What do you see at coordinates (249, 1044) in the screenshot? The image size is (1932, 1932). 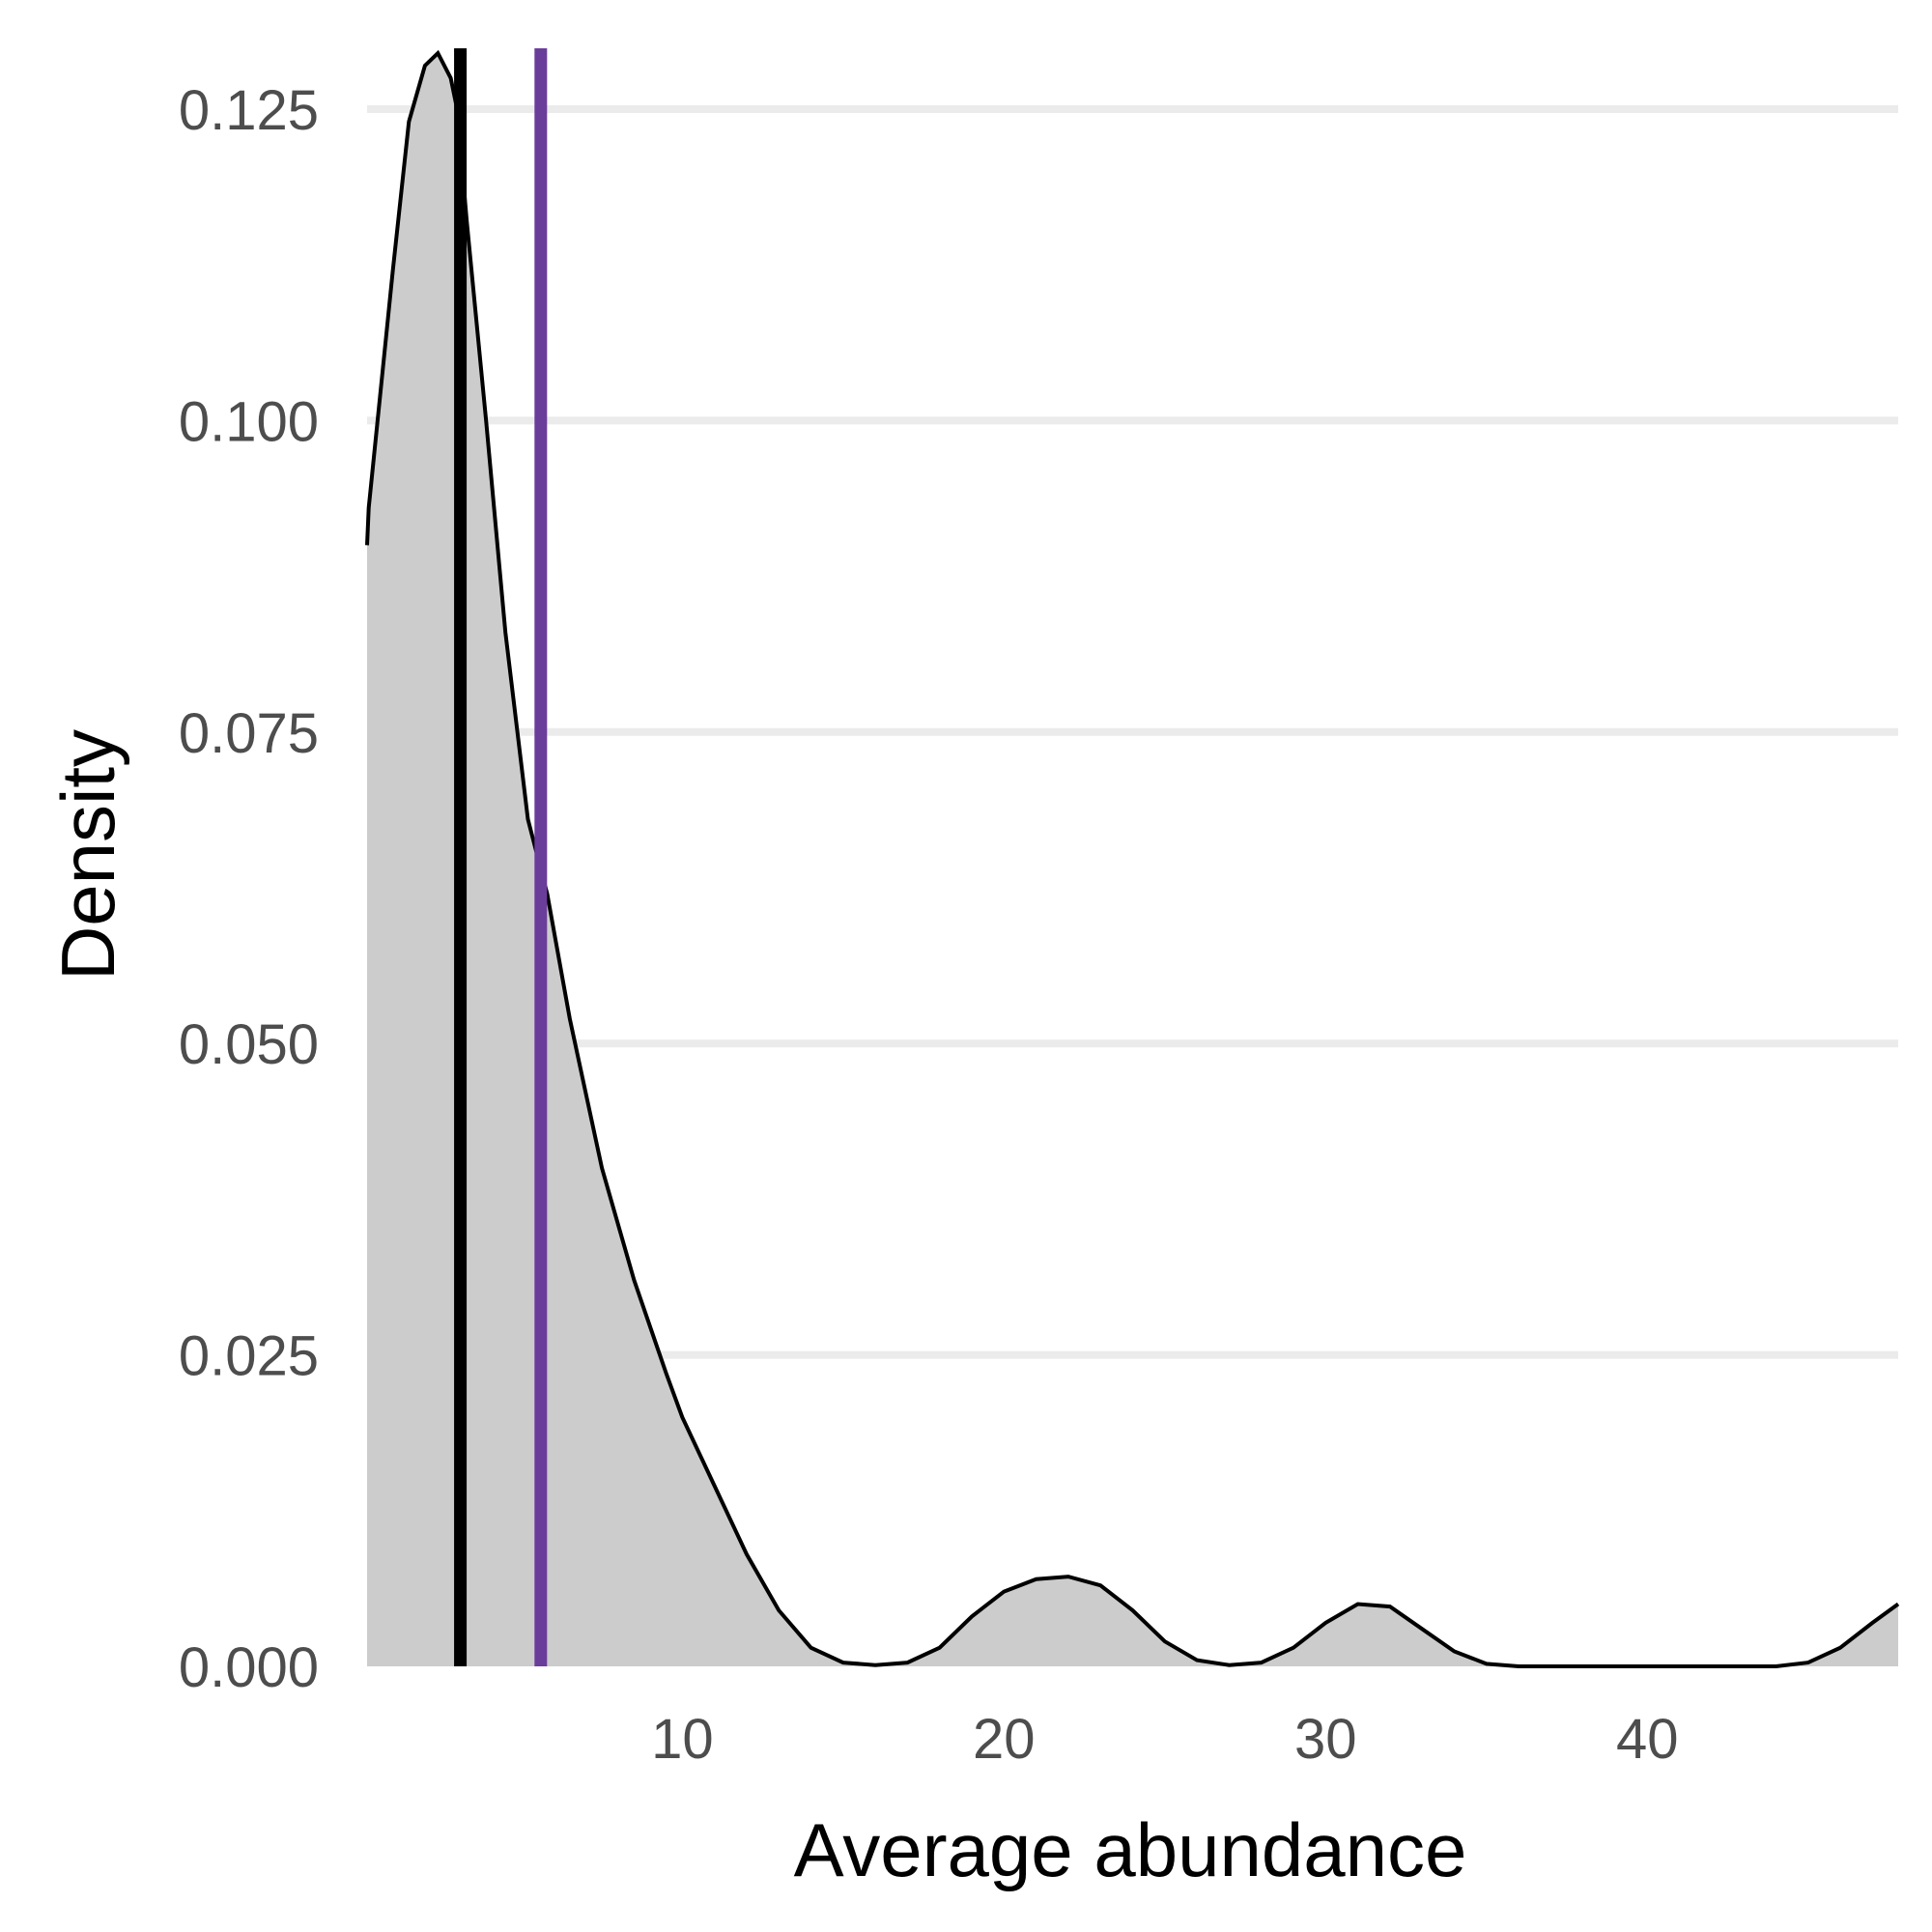 I see `y-tick-label: 0.050` at bounding box center [249, 1044].